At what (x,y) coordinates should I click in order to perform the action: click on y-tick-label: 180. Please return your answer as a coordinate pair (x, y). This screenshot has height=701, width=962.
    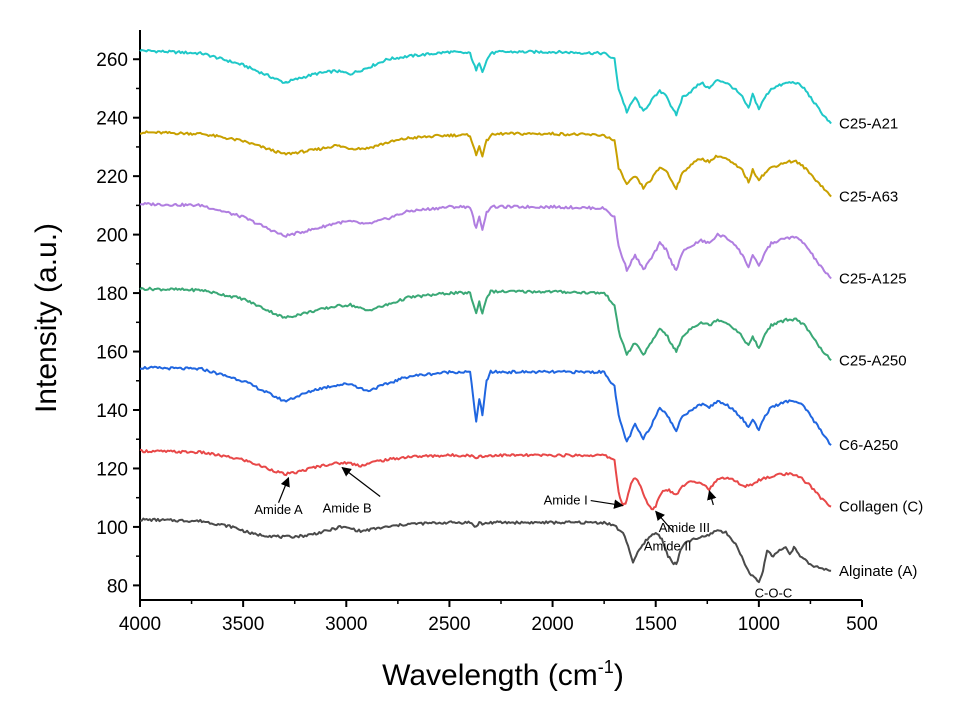
    Looking at the image, I should click on (112, 294).